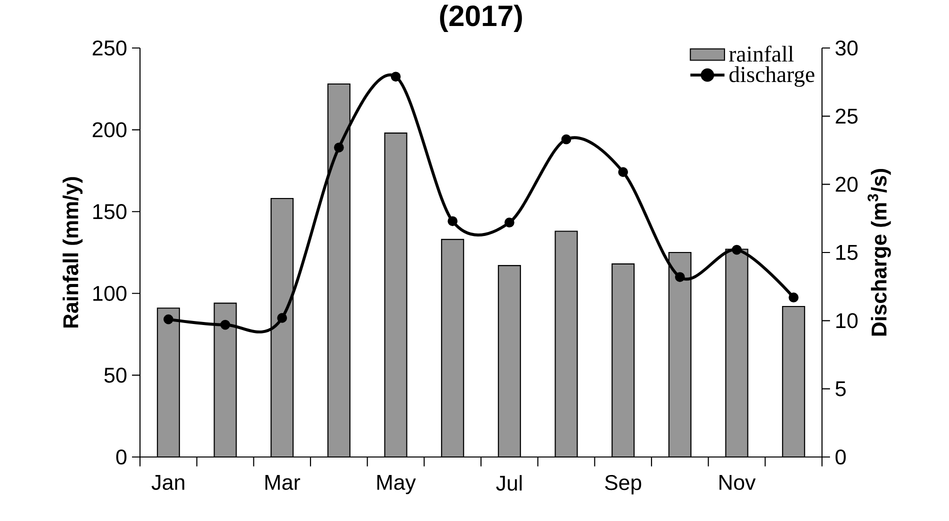 The width and height of the screenshot is (949, 521). I want to click on x-tick-label: Sep, so click(623, 484).